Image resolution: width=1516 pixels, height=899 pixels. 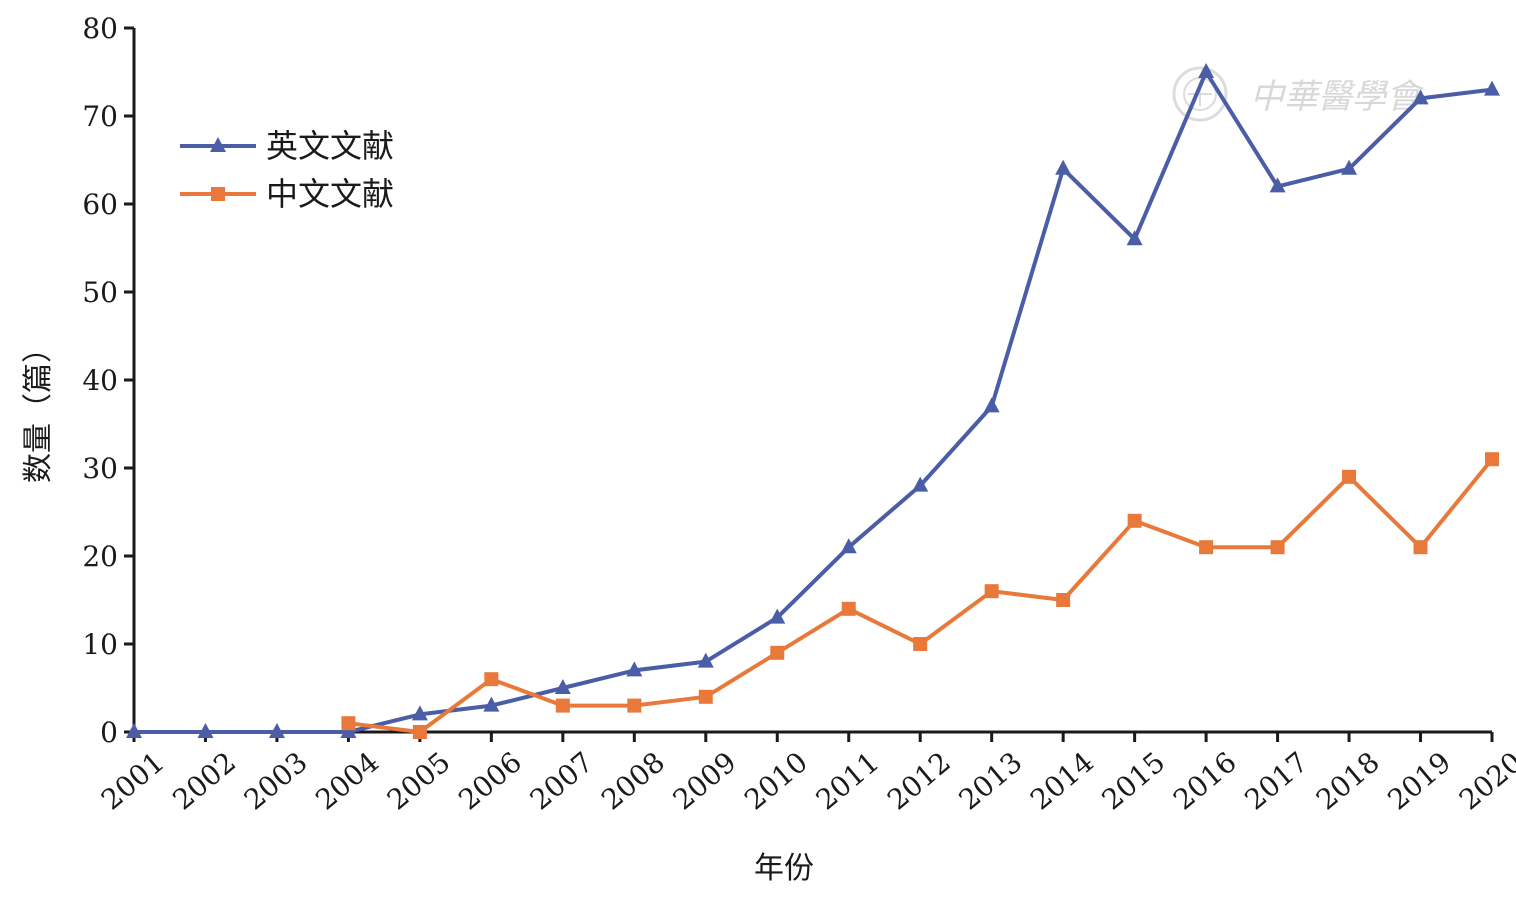 I want to click on x-tick-label: 2020, so click(x=1484, y=780).